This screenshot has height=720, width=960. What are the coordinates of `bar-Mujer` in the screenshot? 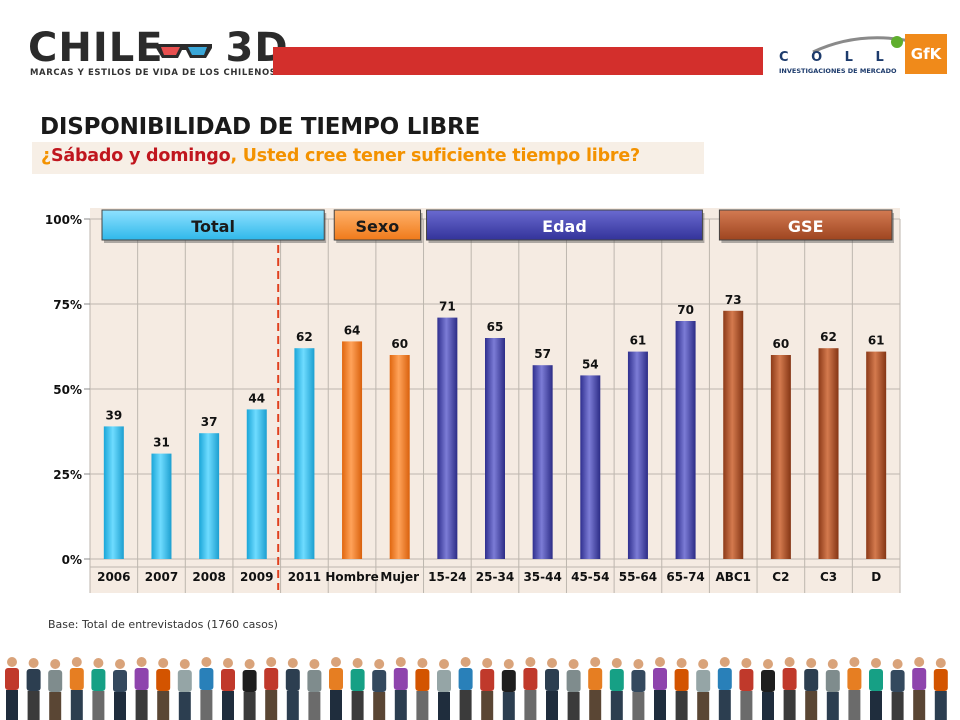 It's located at (399, 457).